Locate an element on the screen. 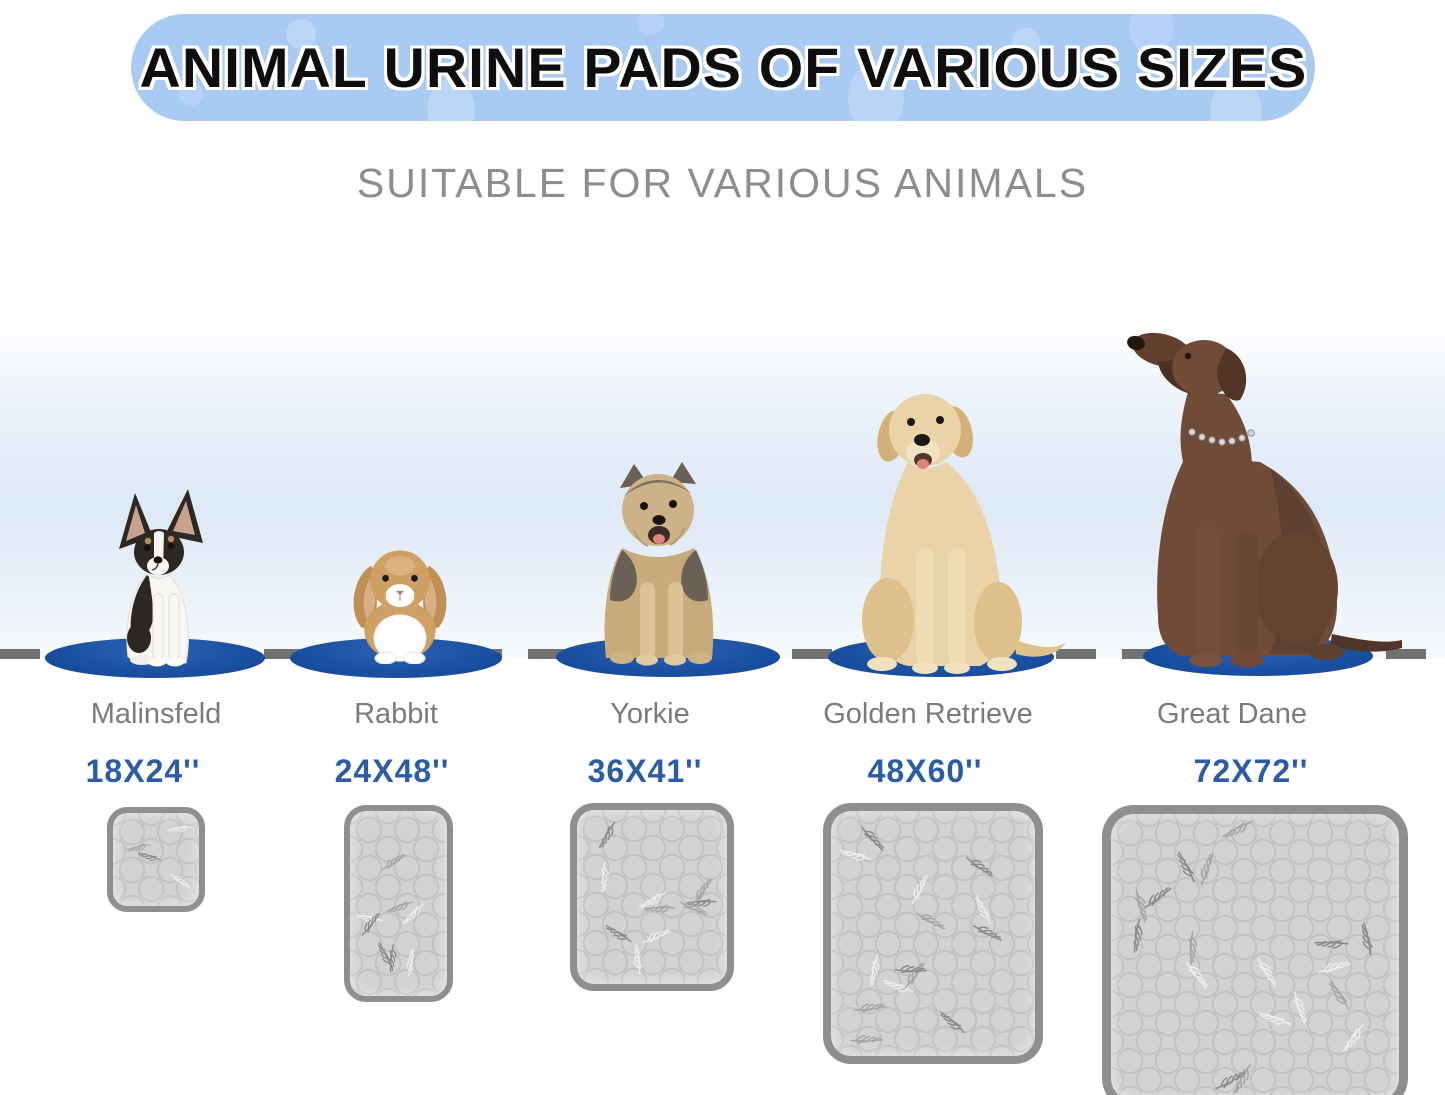  main-title: ANIMAL URINE PADS OF VARIOUS SIZES is located at coordinates (723, 67).